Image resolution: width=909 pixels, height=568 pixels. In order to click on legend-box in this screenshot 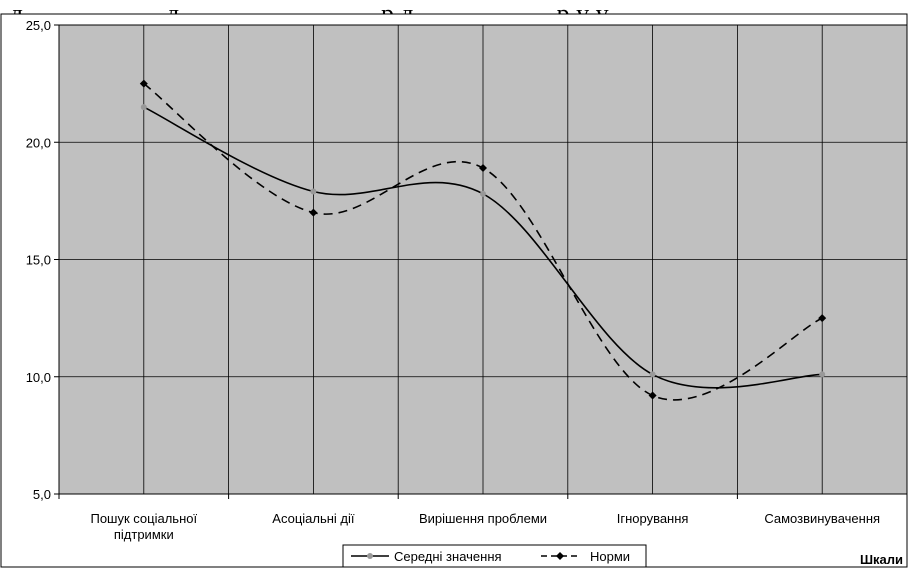, I will do `click(494, 556)`.